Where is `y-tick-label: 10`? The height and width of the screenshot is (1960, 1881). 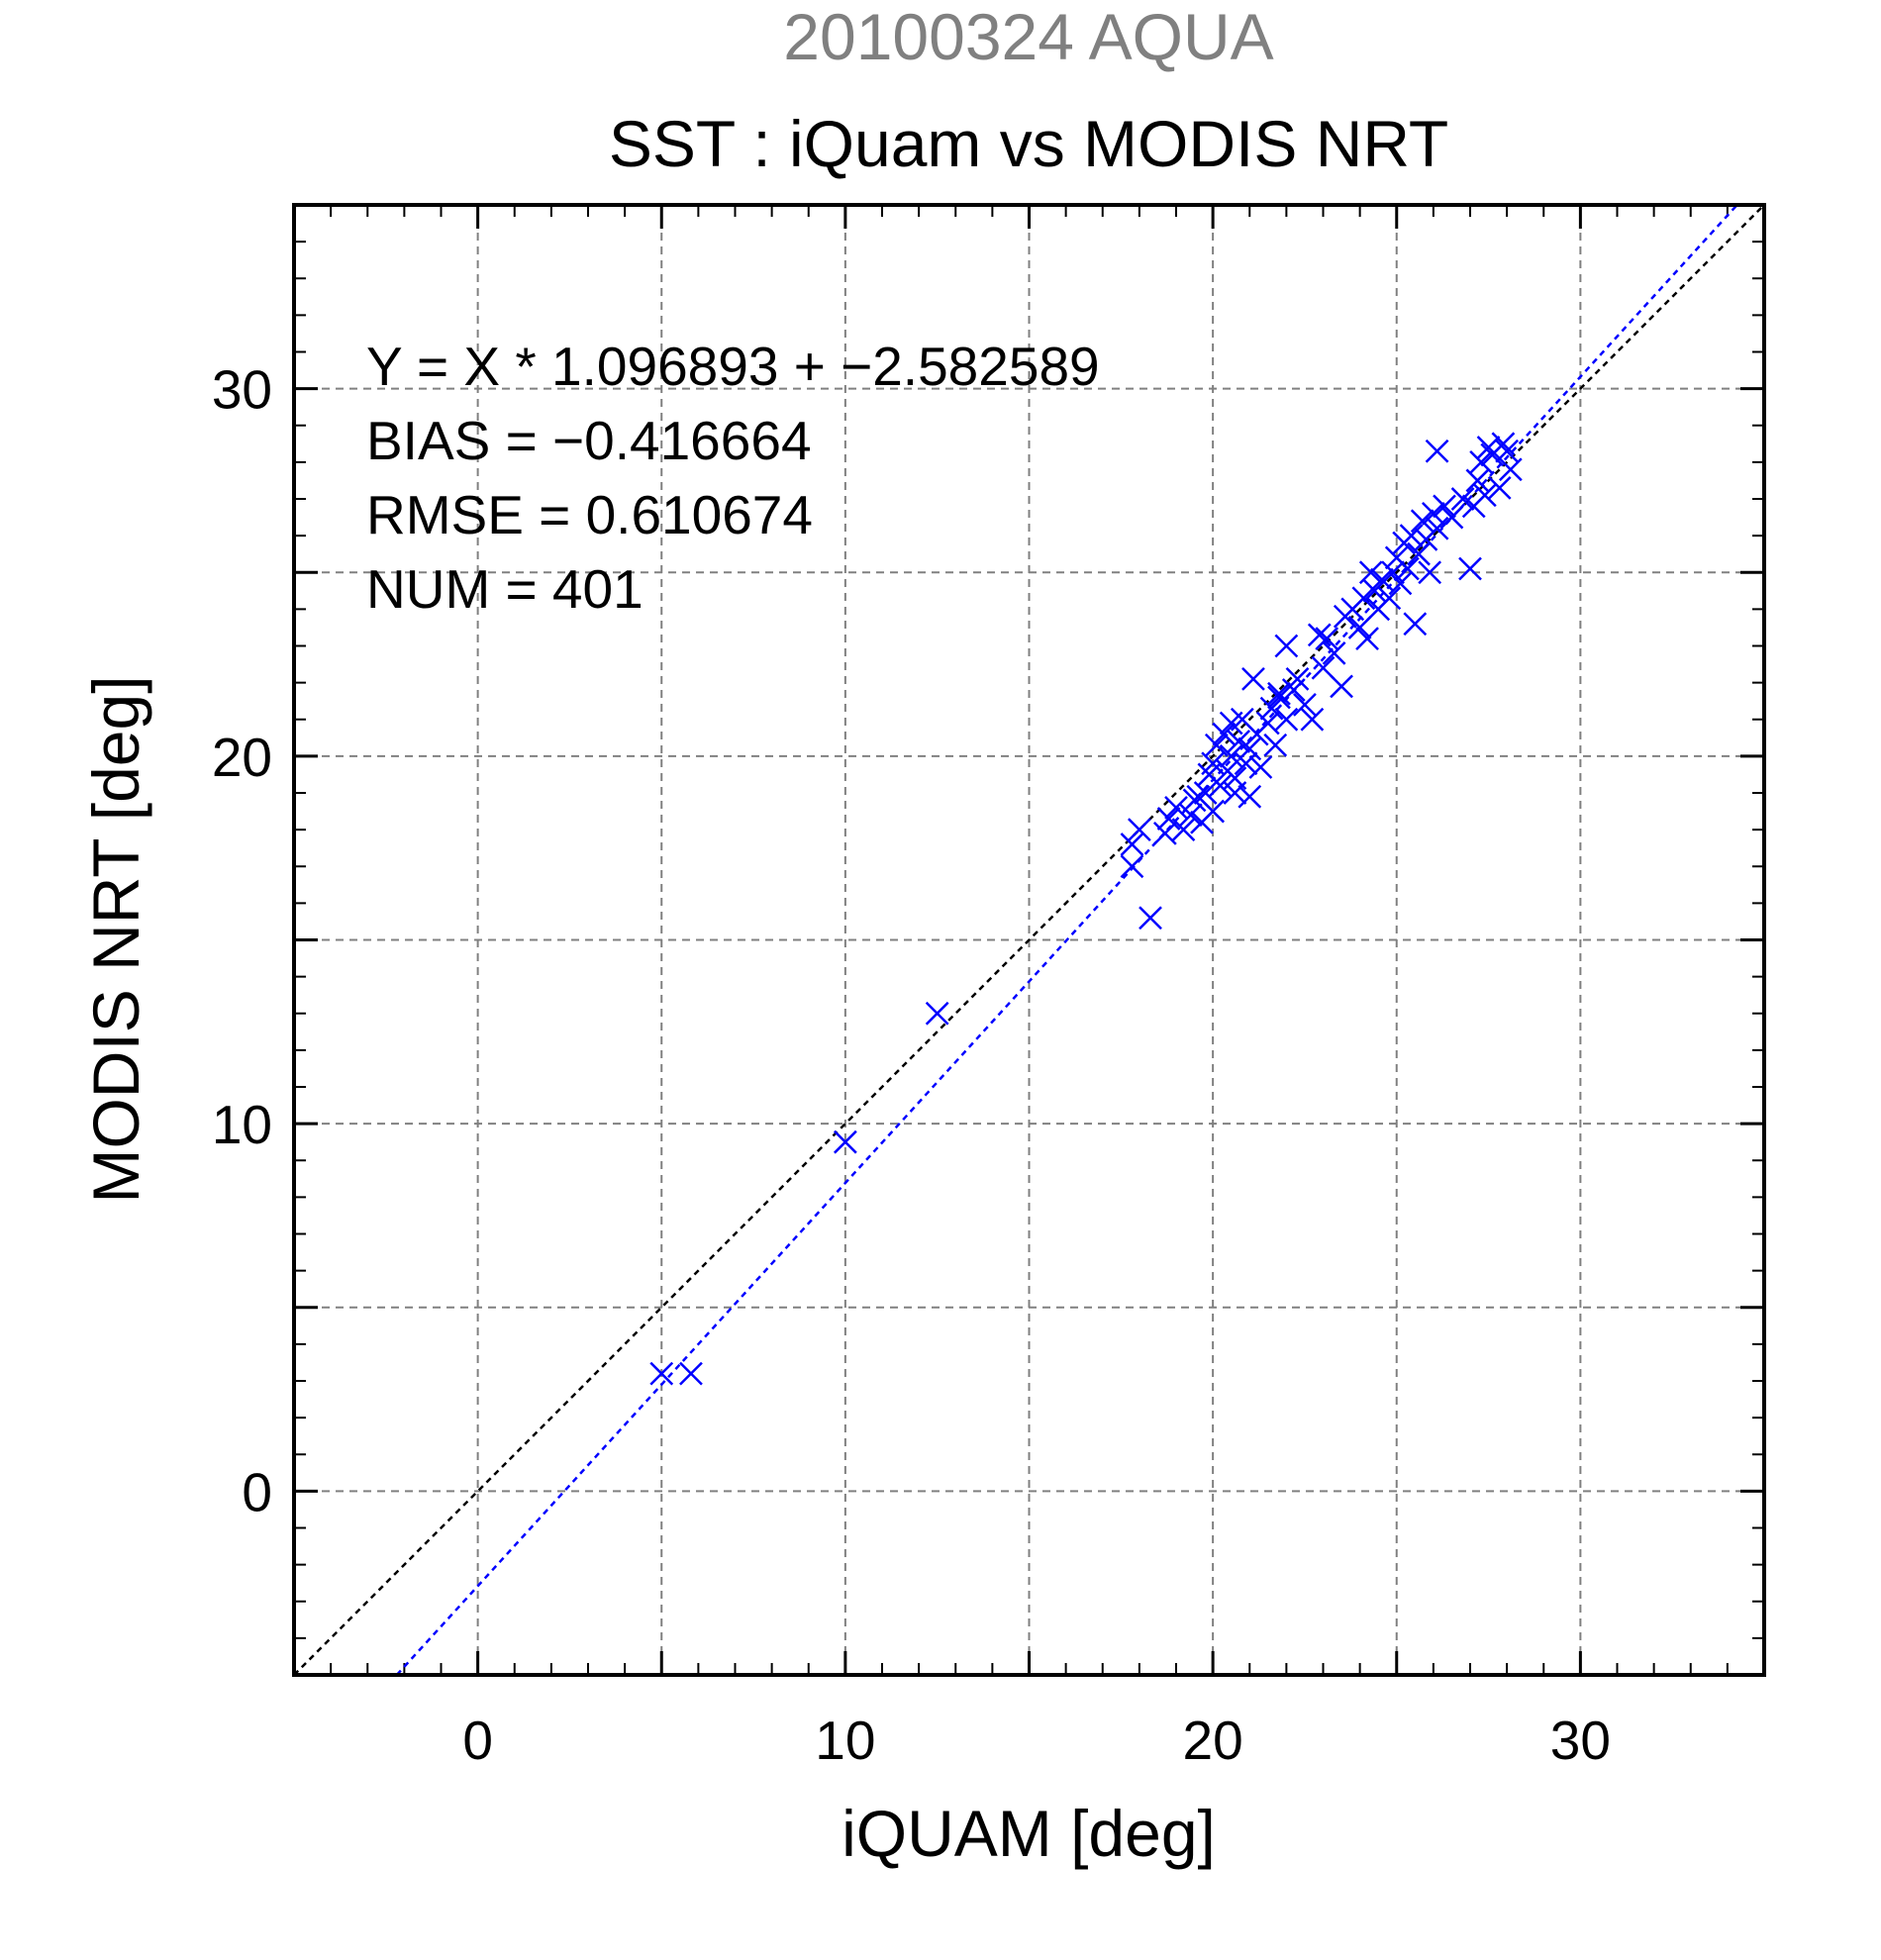
y-tick-label: 10 is located at coordinates (242, 1124).